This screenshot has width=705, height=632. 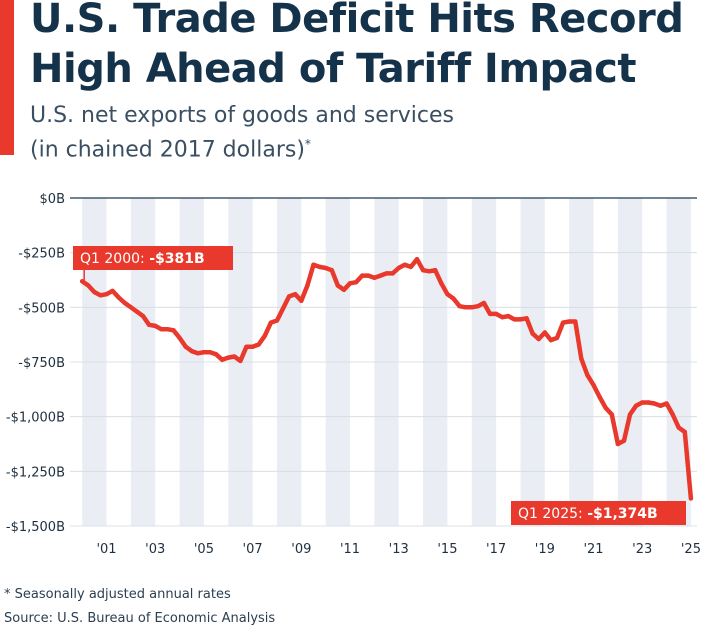 I want to click on x-tick-label: '13, so click(x=399, y=549).